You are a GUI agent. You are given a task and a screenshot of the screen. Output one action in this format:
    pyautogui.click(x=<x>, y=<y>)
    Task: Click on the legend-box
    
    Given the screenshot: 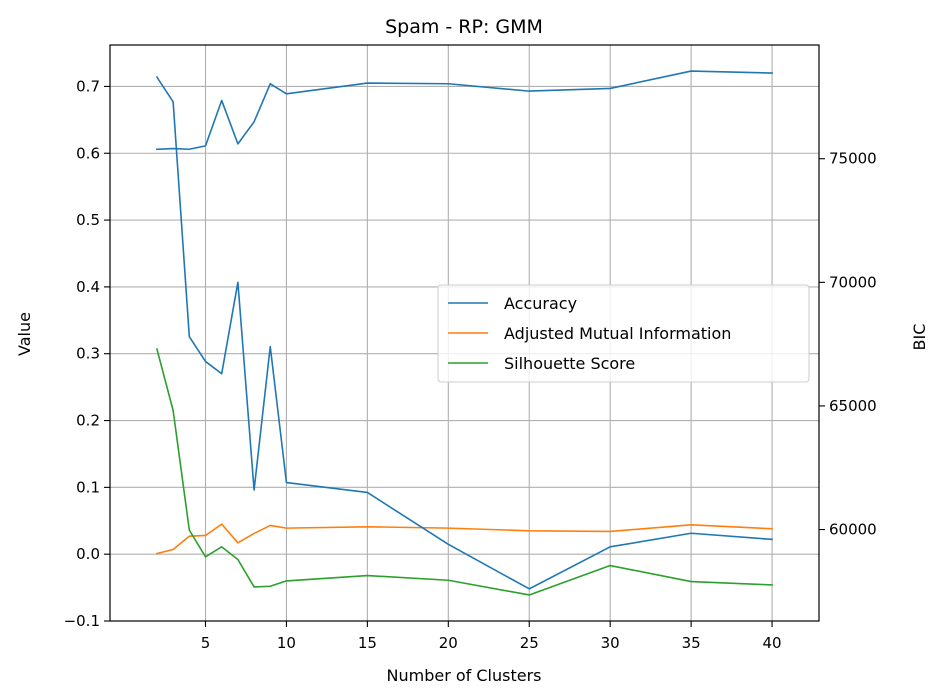 What is the action you would take?
    pyautogui.click(x=623, y=333)
    